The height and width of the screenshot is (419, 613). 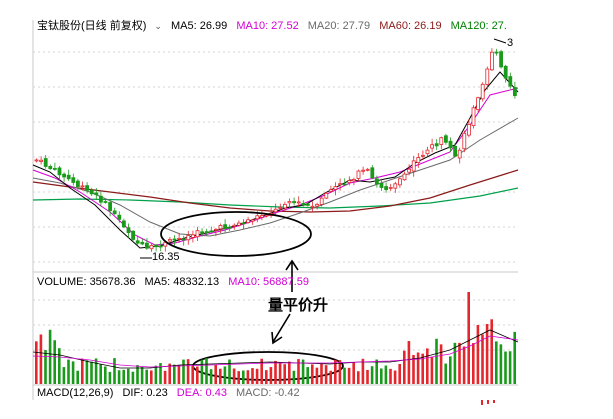 I want to click on stock-title: 宝钛股份(日线 前复权), so click(x=92, y=26).